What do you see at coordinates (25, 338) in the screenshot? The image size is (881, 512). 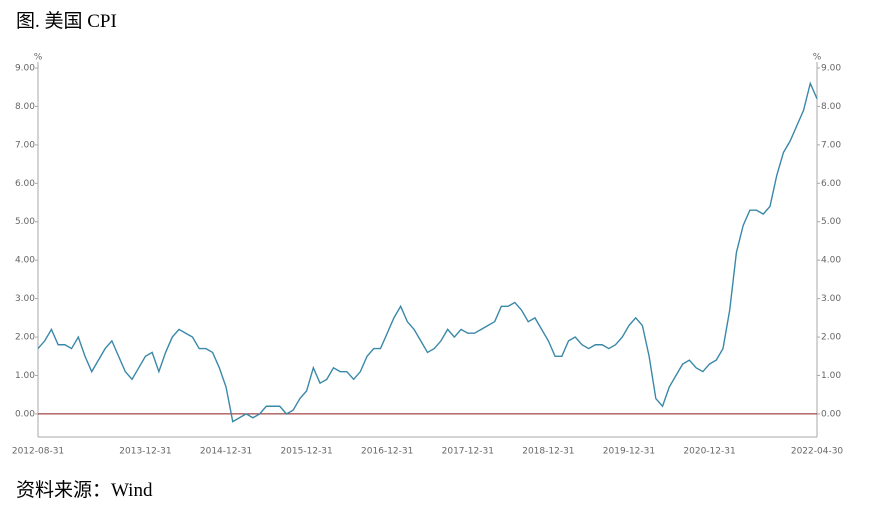 I see `y-tick-label: 2.00` at bounding box center [25, 338].